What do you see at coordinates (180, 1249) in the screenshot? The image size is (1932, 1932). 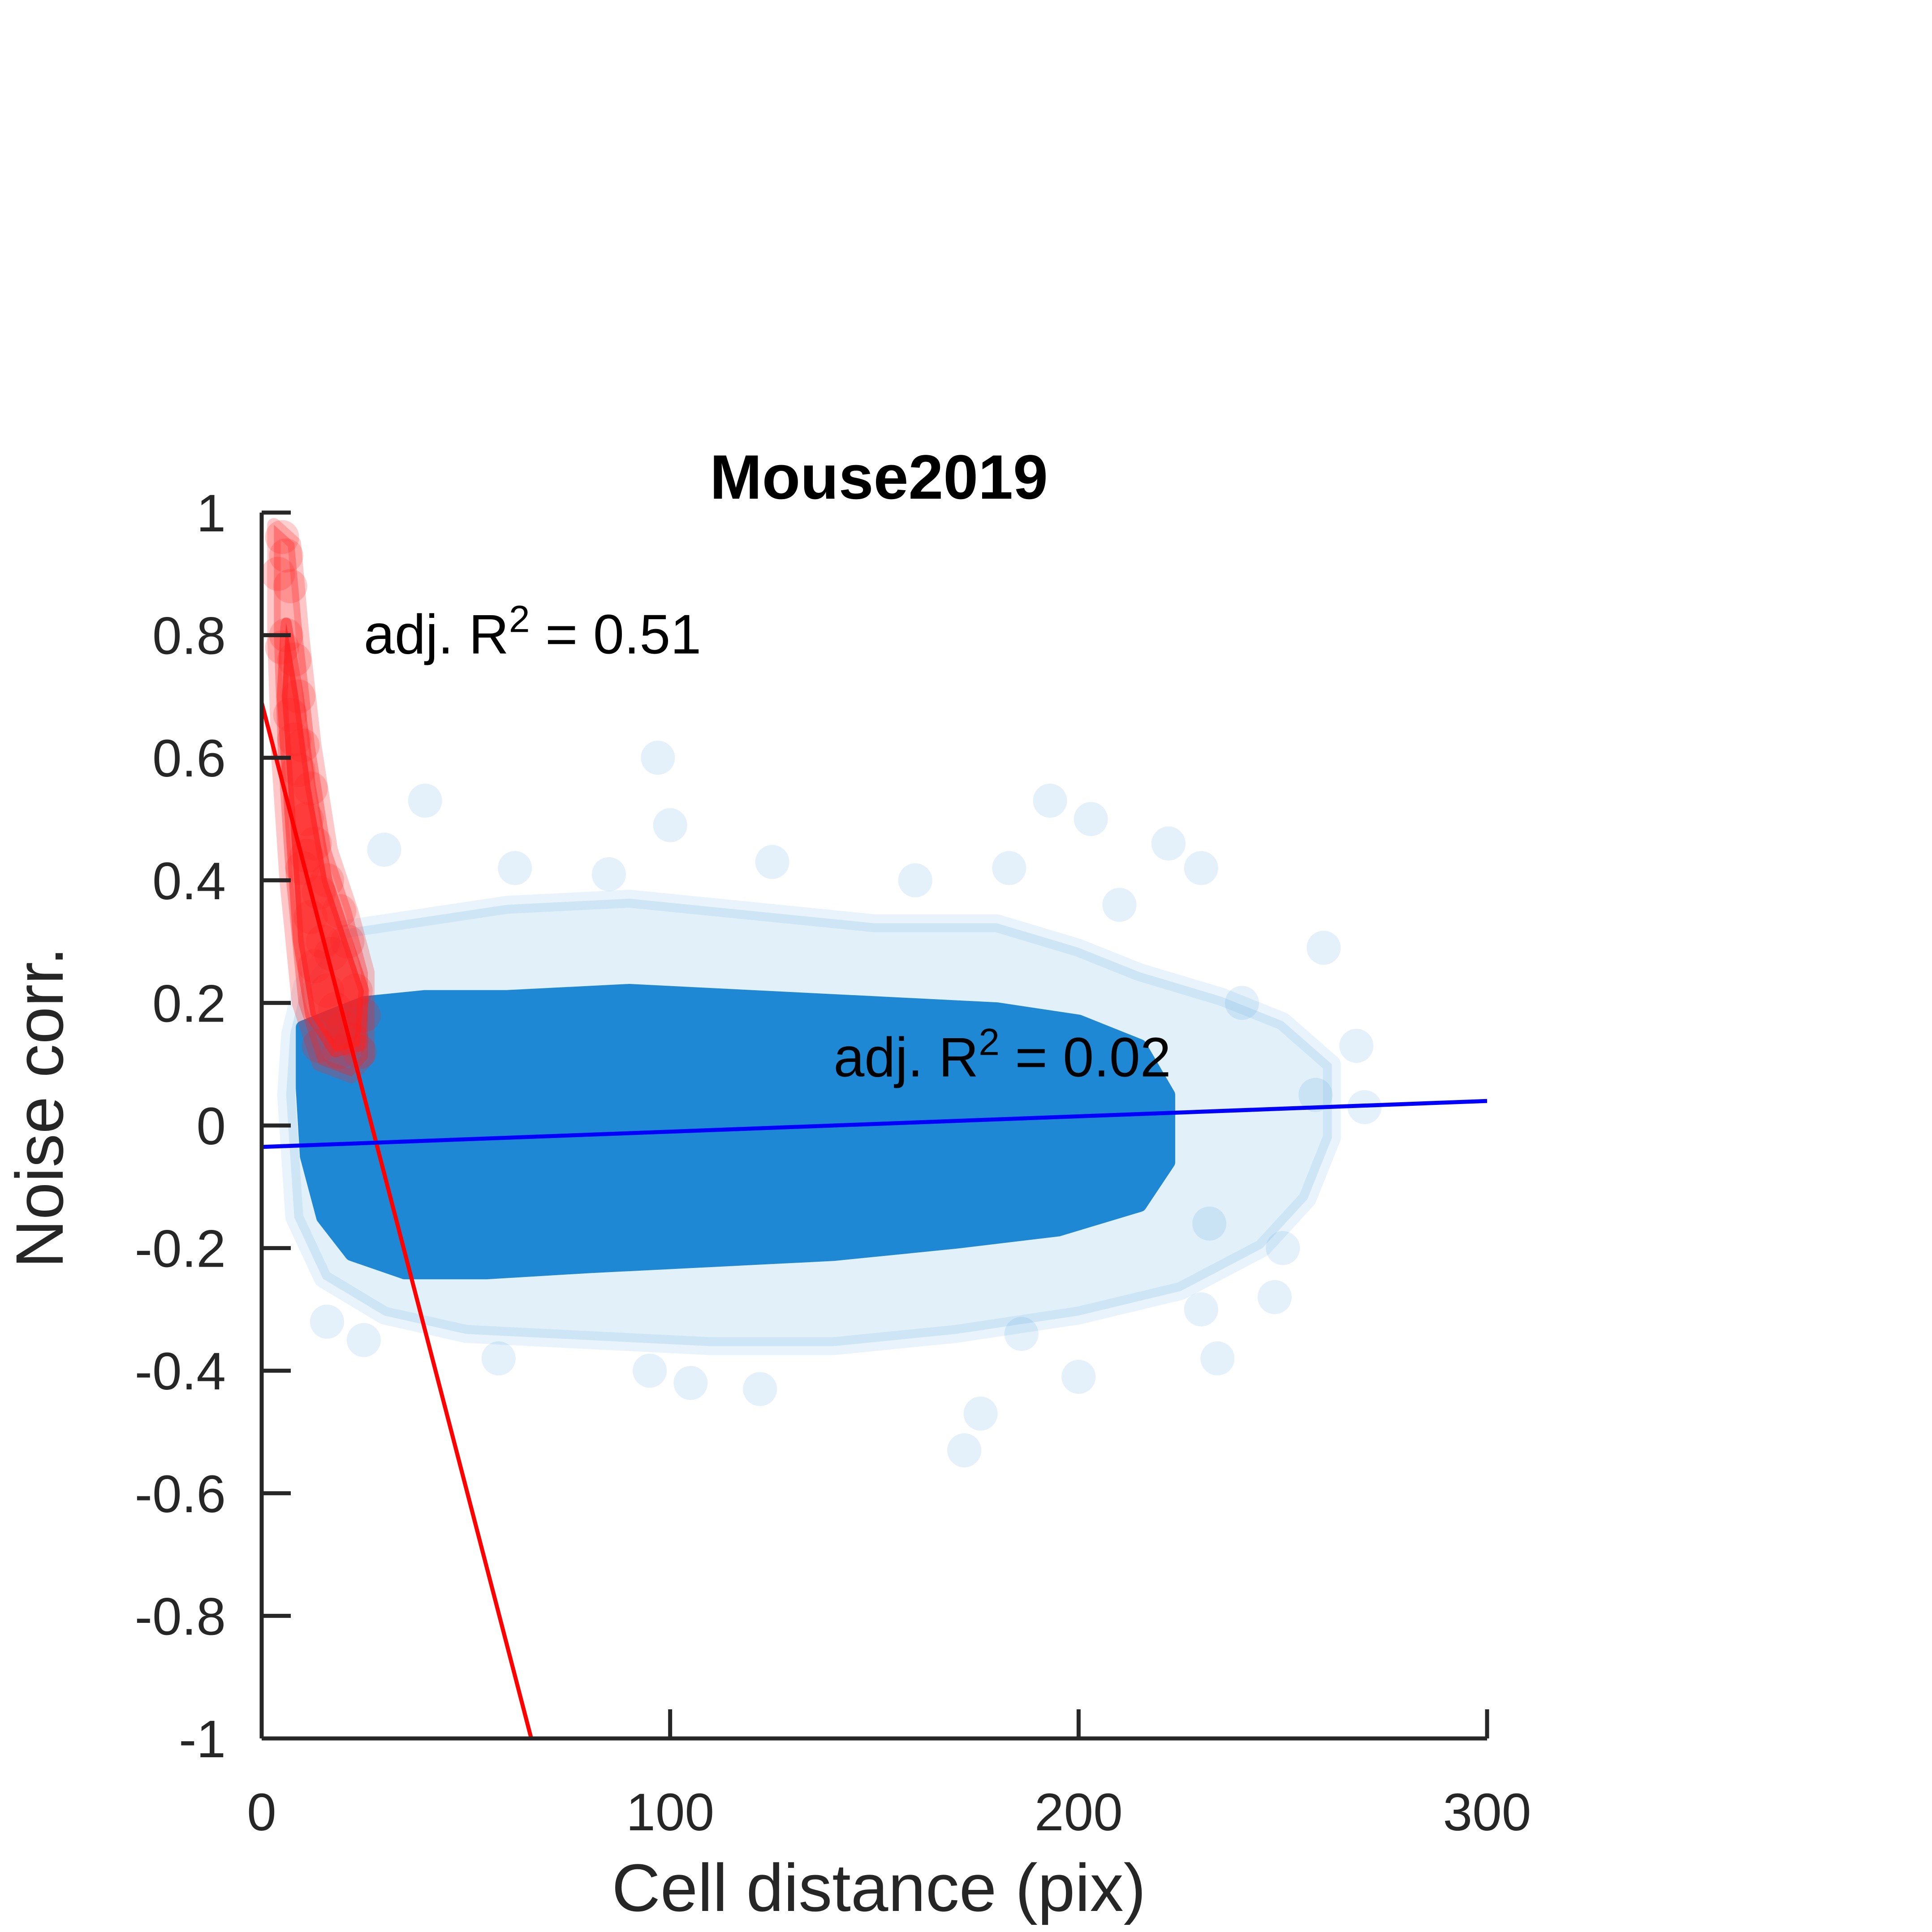 I see `y-tick-label: -0.2` at bounding box center [180, 1249].